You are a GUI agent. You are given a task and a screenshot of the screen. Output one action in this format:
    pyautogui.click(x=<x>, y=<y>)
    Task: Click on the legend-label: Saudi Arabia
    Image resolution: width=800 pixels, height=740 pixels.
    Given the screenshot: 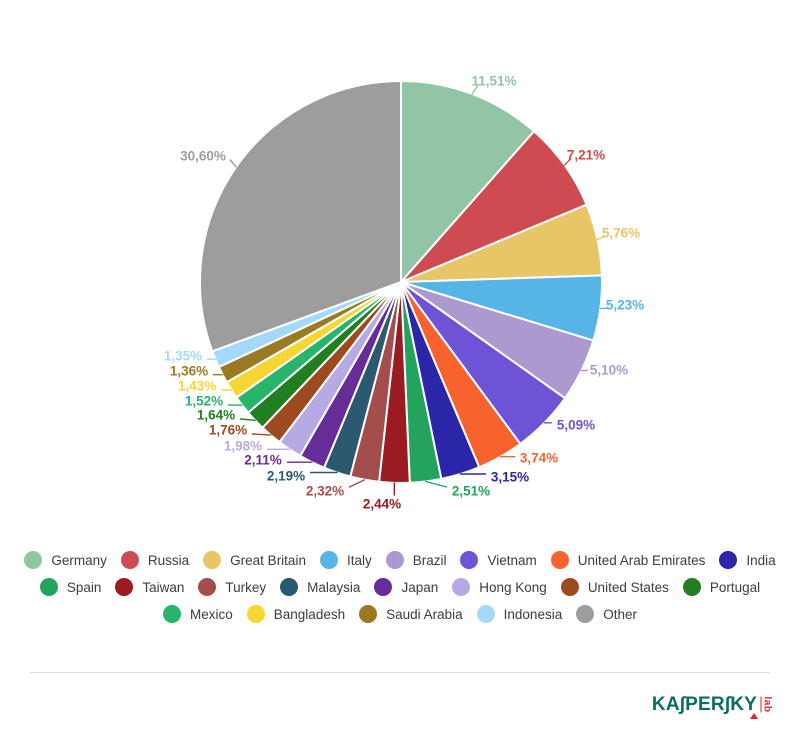 What is the action you would take?
    pyautogui.click(x=424, y=614)
    